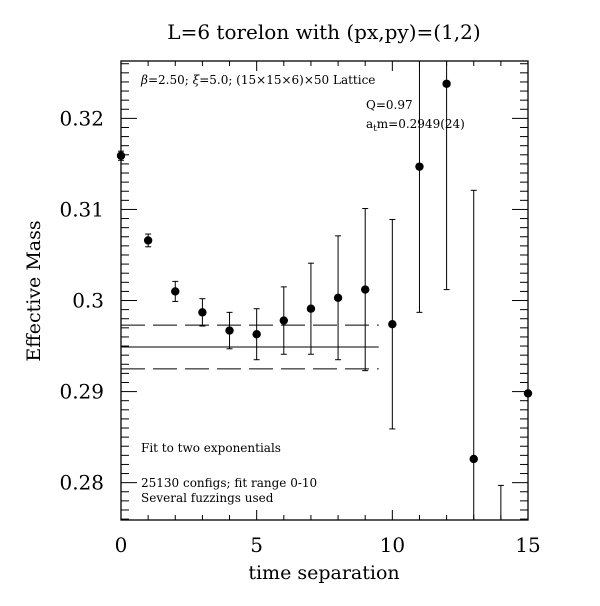 The image size is (600, 606). What do you see at coordinates (415, 125) in the screenshot?
I see `annotation-atm: atm=0.2949(24)` at bounding box center [415, 125].